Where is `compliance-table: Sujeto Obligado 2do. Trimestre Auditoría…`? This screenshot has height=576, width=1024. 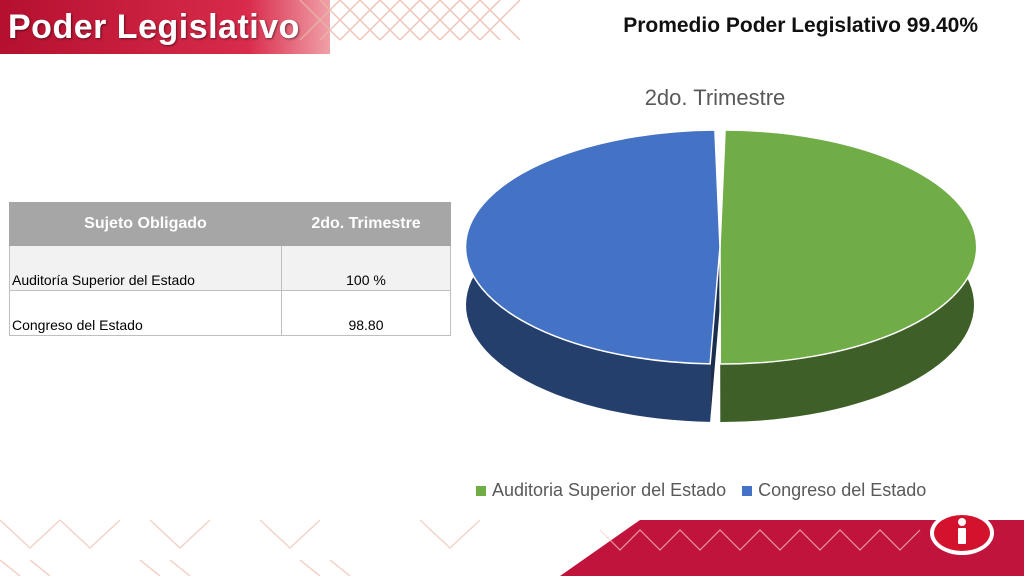 compliance-table: Sujeto Obligado 2do. Trimestre Auditoría… is located at coordinates (230, 269).